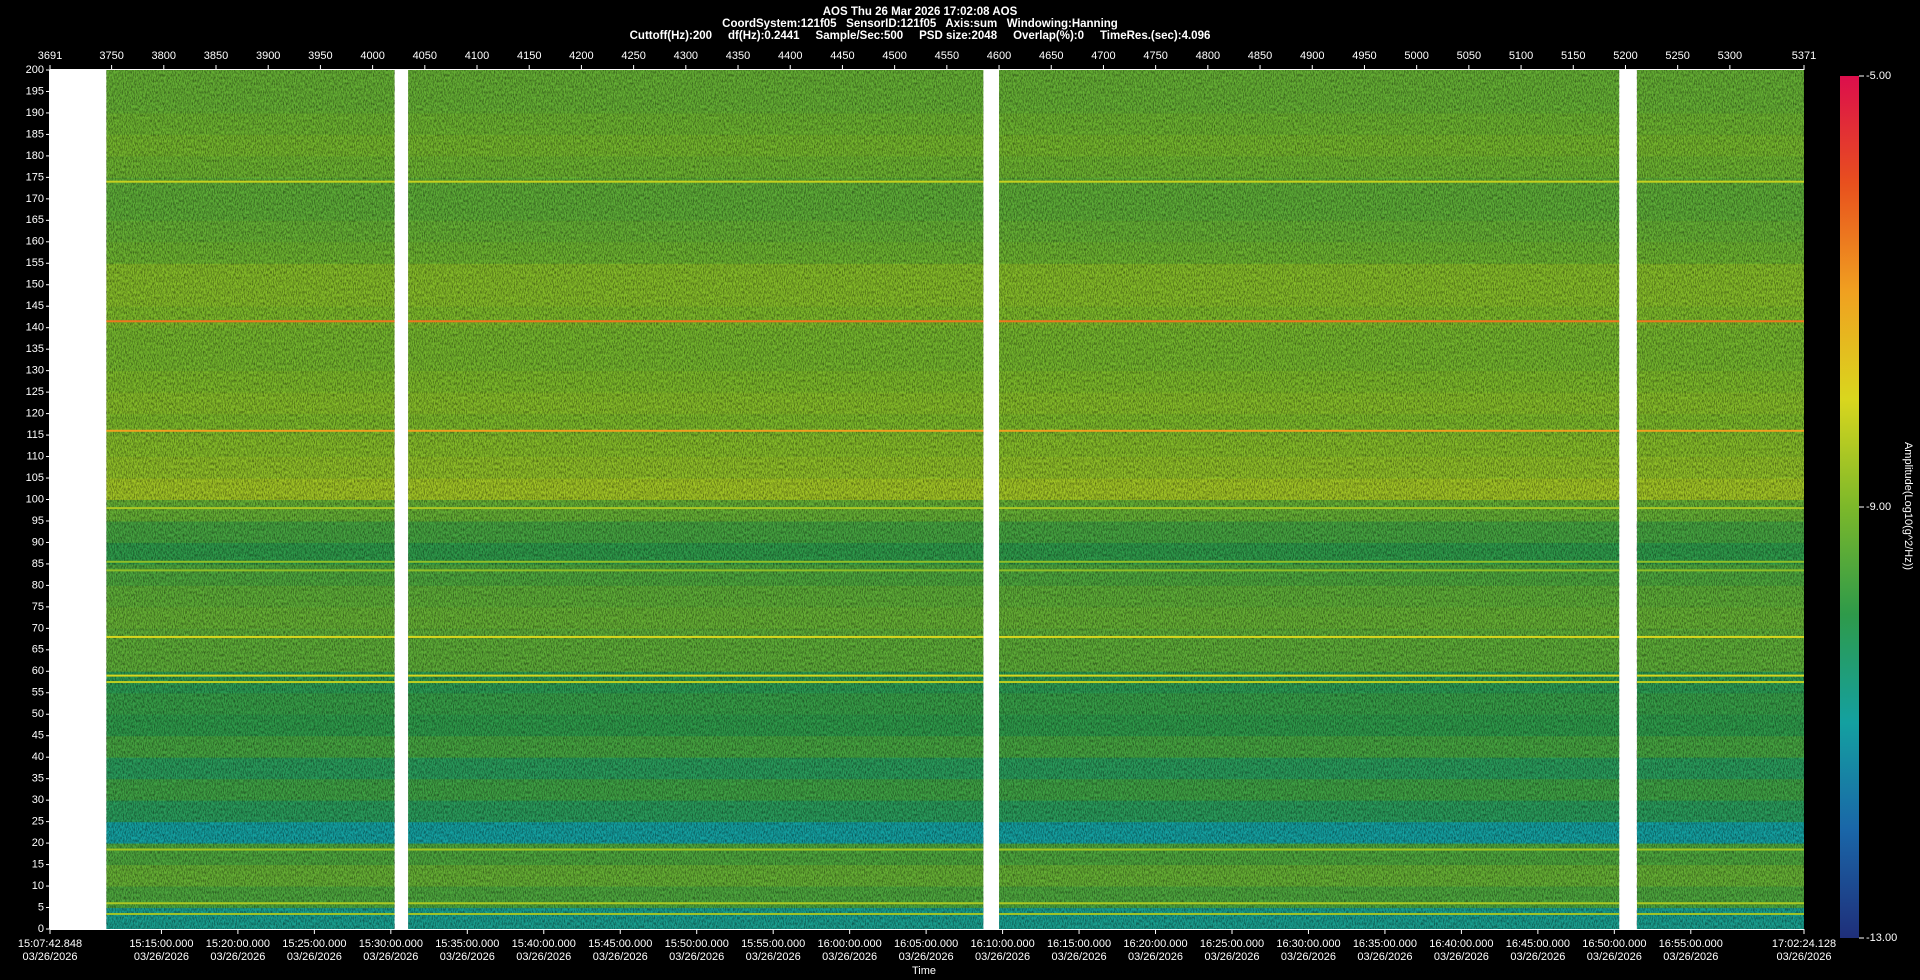 This screenshot has height=980, width=1920. I want to click on x-tick-label: 5100, so click(1521, 56).